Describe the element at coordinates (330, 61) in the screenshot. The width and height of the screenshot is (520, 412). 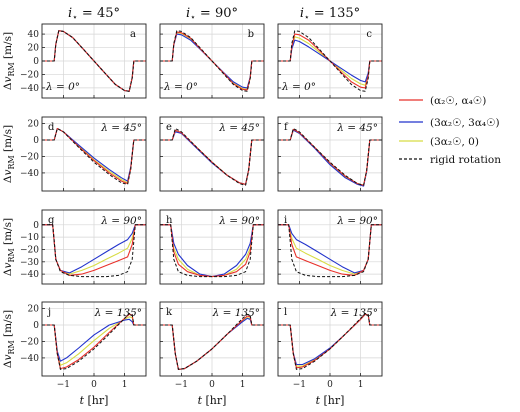
I see `panel-c: c λ = 0°` at that location.